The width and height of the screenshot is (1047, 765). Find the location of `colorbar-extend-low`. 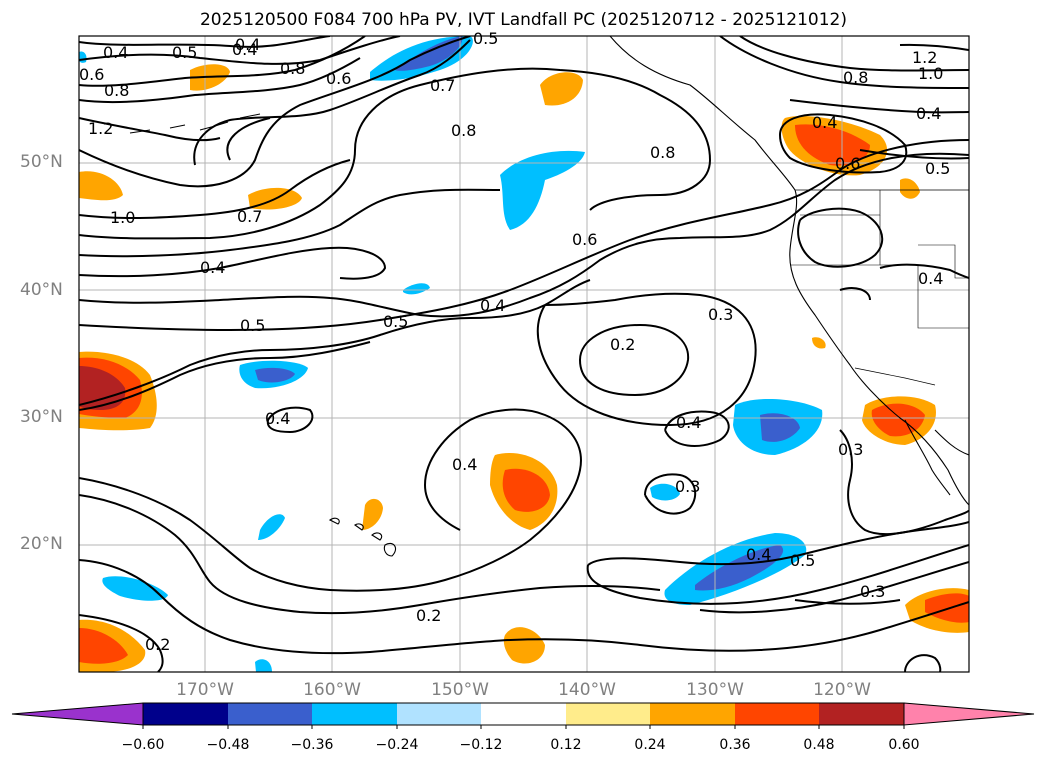

colorbar-extend-low is located at coordinates (77, 714).